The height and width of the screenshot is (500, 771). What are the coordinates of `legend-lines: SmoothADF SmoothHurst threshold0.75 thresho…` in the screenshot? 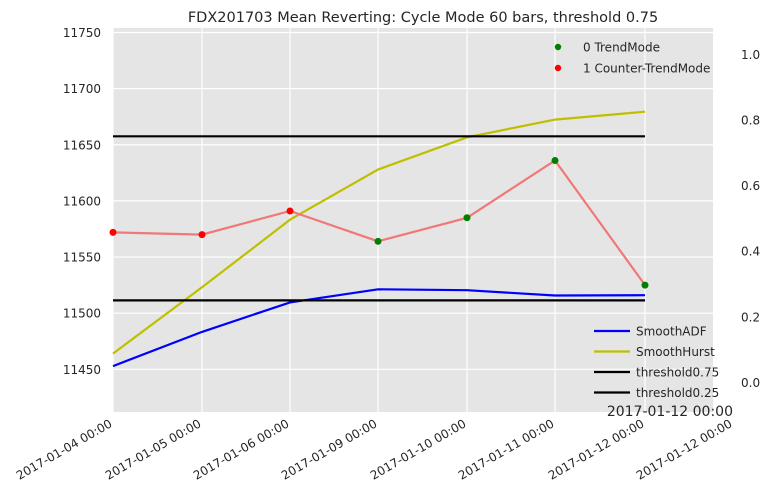 It's located at (656, 362).